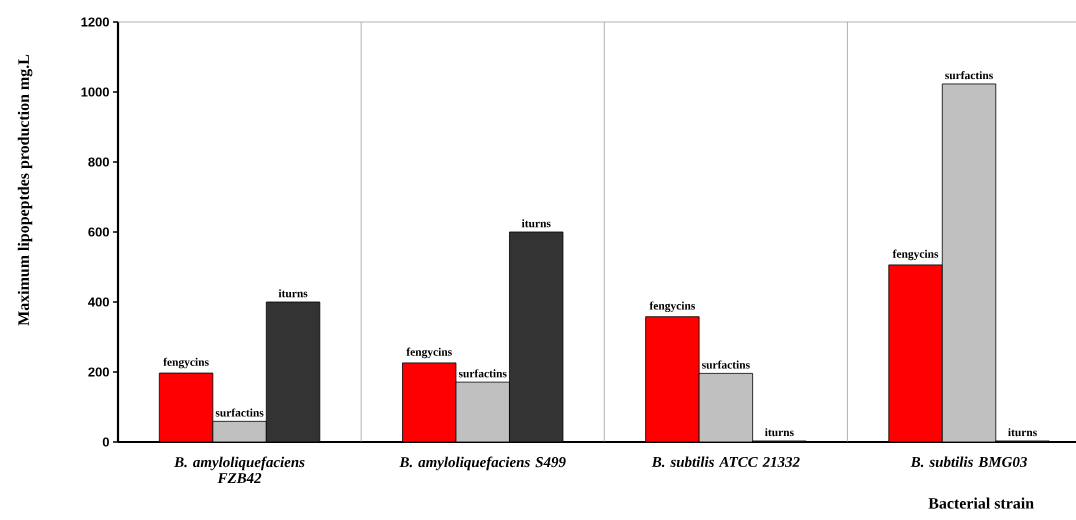 This screenshot has width=1076, height=520. What do you see at coordinates (98, 302) in the screenshot?
I see `y-tick-label: 400` at bounding box center [98, 302].